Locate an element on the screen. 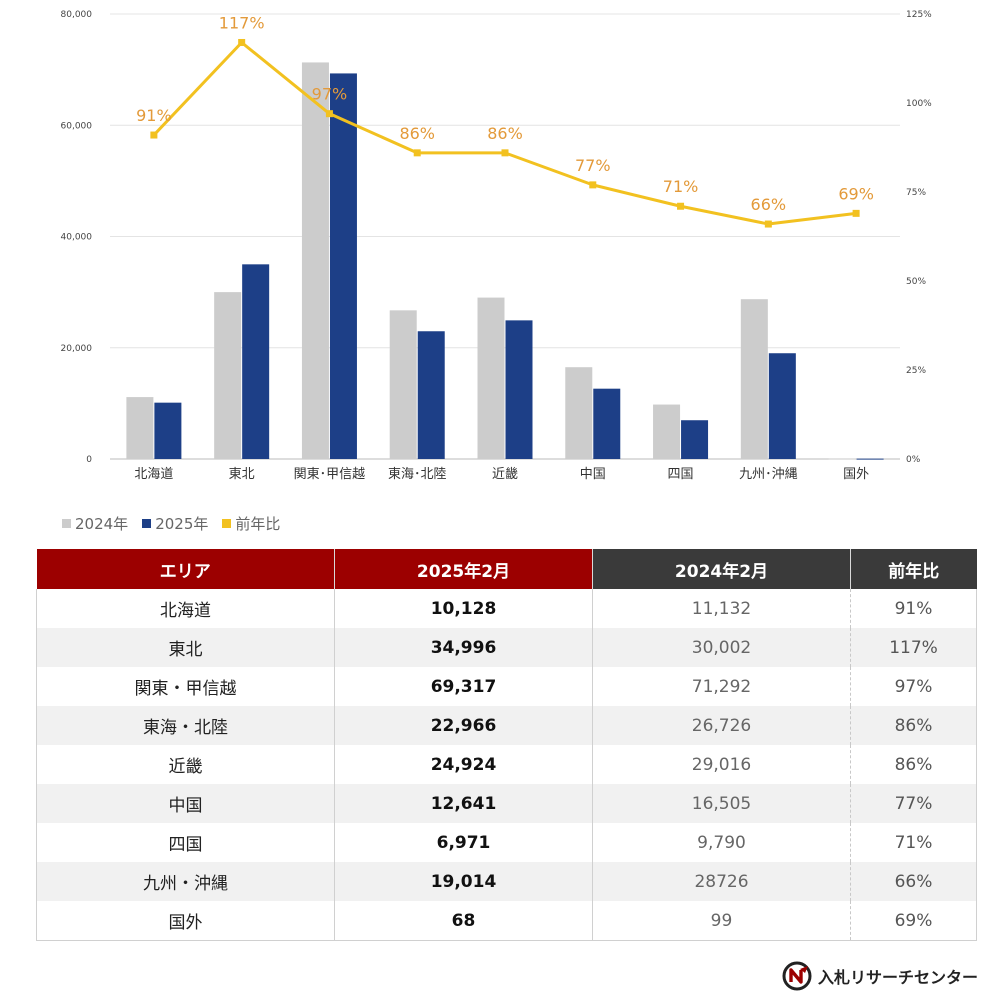 The height and width of the screenshot is (1000, 1000). cell-area: 東海・北陸 is located at coordinates (185, 725).